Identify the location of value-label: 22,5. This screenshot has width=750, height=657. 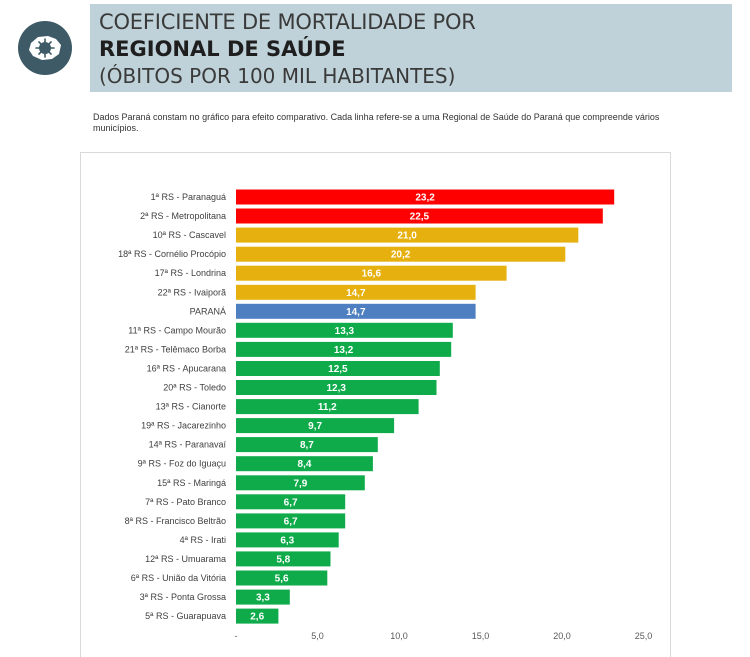
(420, 217).